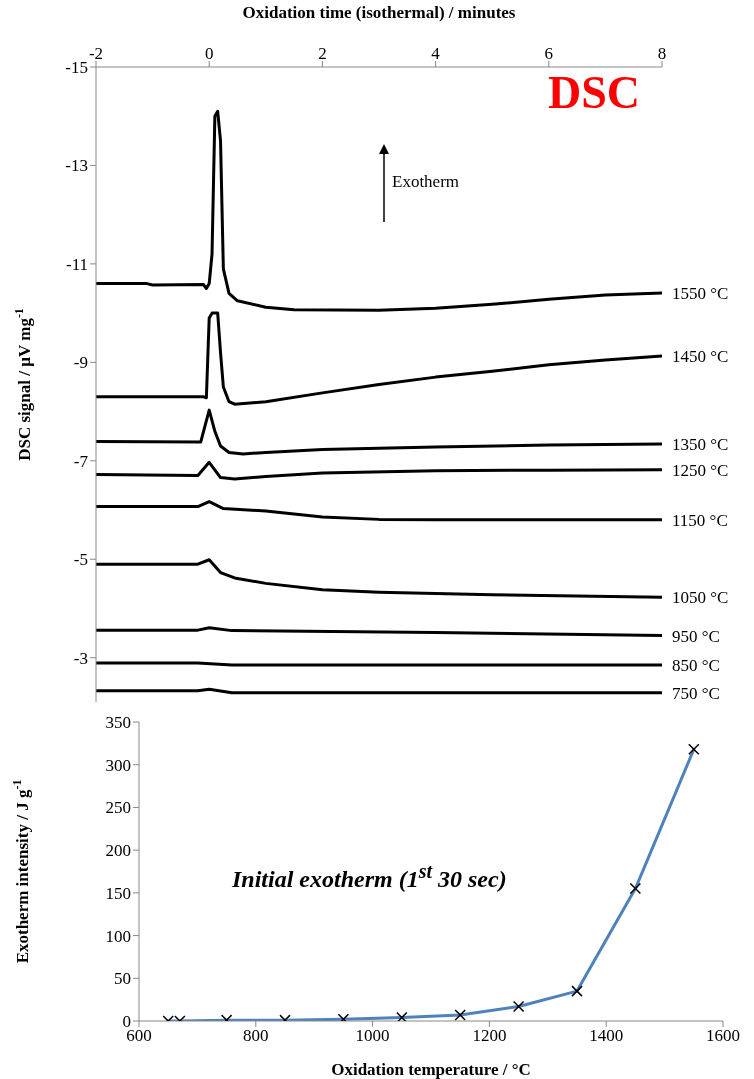 The image size is (754, 1079). What do you see at coordinates (436, 53) in the screenshot?
I see `x-tick-label: 4` at bounding box center [436, 53].